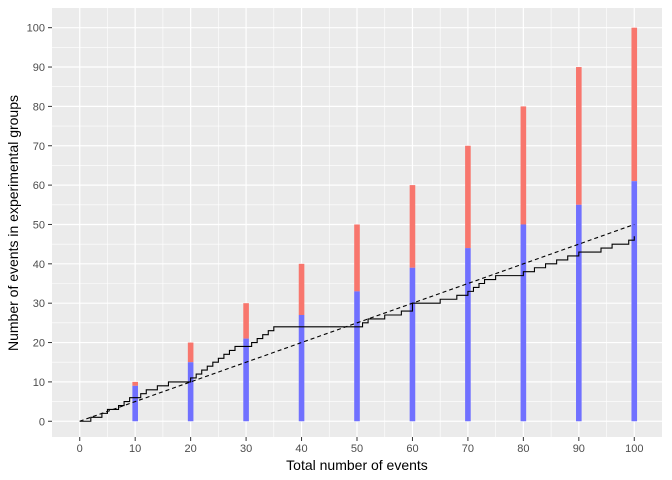 The height and width of the screenshot is (480, 672). I want to click on y-tick-label: 70, so click(39, 147).